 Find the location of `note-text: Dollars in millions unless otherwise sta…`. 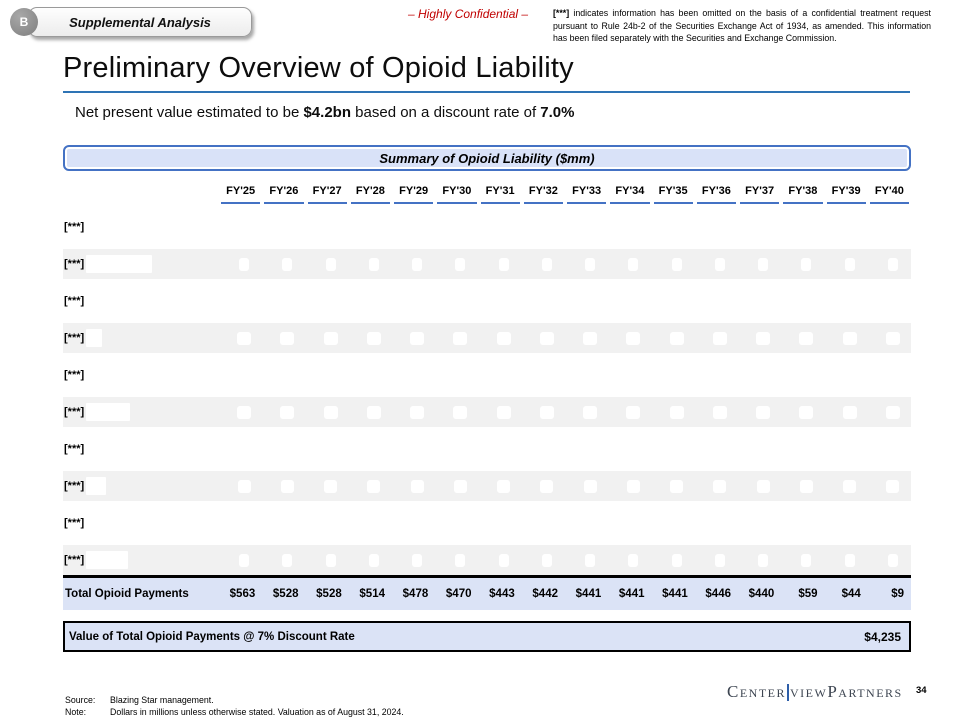

note-text: Dollars in millions unless otherwise sta… is located at coordinates (257, 712).